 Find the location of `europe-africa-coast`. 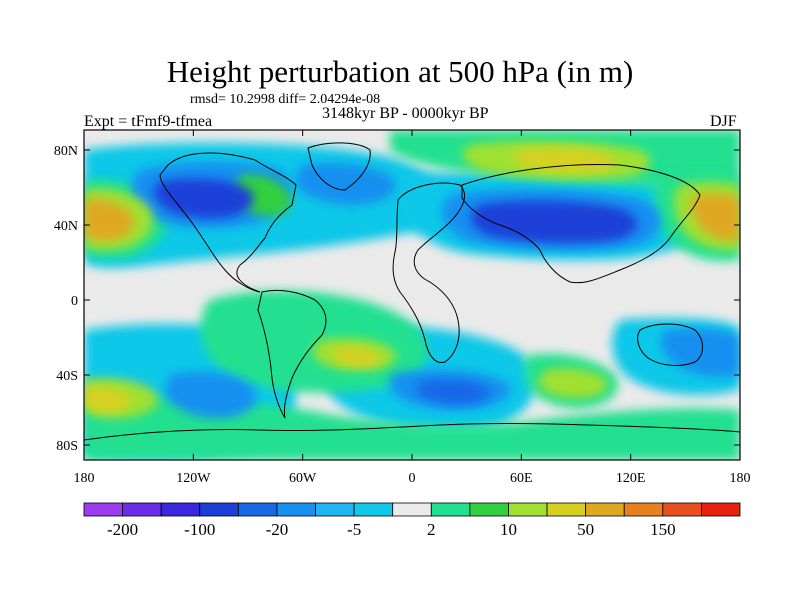

europe-africa-coast is located at coordinates (428, 273).